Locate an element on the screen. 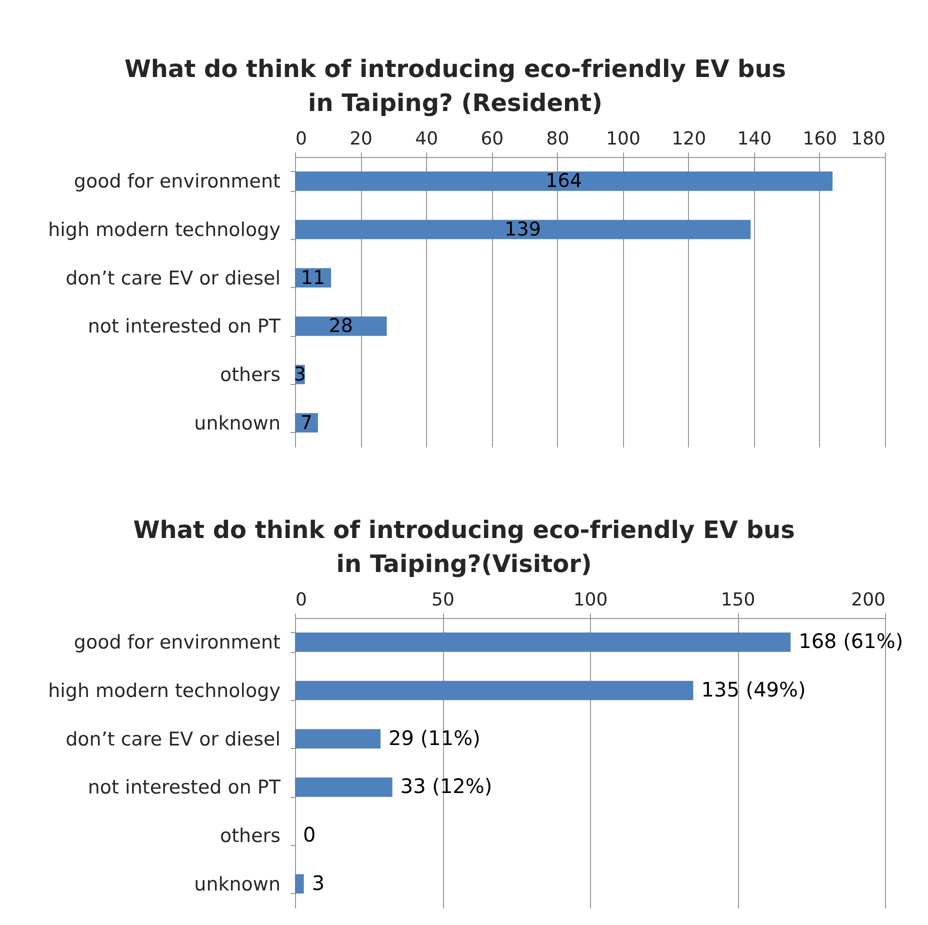  data-label: 135 (49%) is located at coordinates (753, 690).